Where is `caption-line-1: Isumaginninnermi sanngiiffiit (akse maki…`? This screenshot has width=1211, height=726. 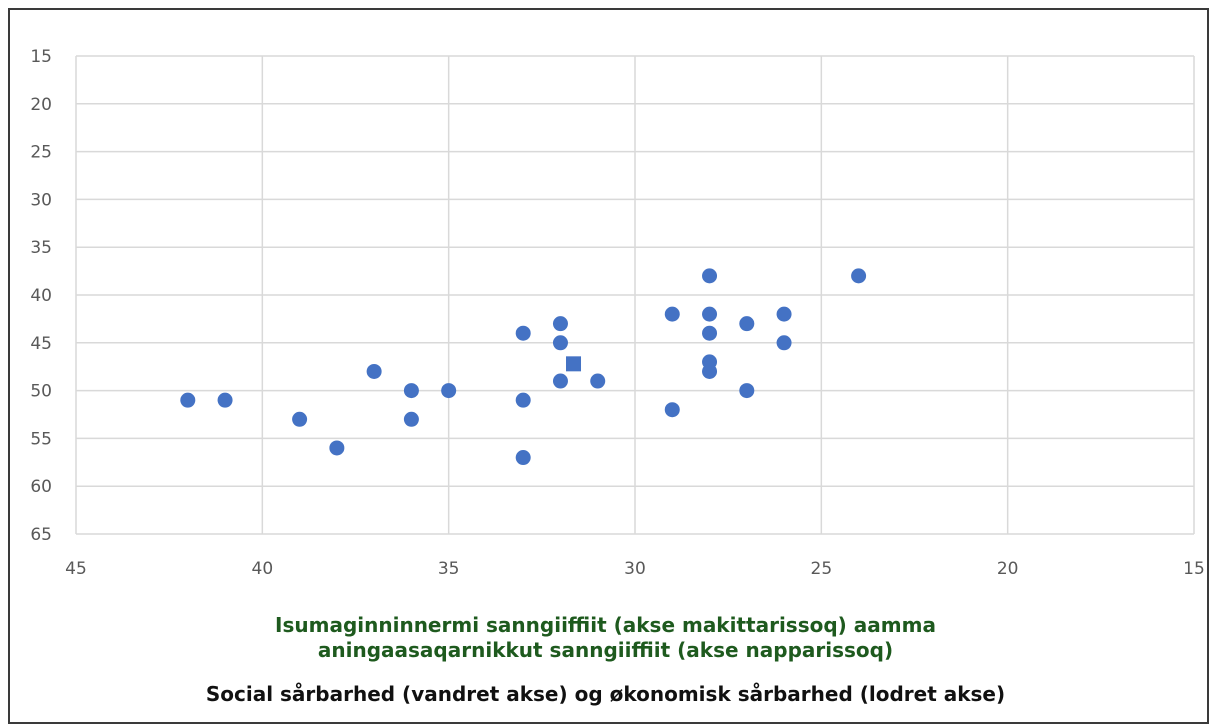
caption-line-1: Isumaginninnermi sanngiiffiit (akse maki… is located at coordinates (605, 625).